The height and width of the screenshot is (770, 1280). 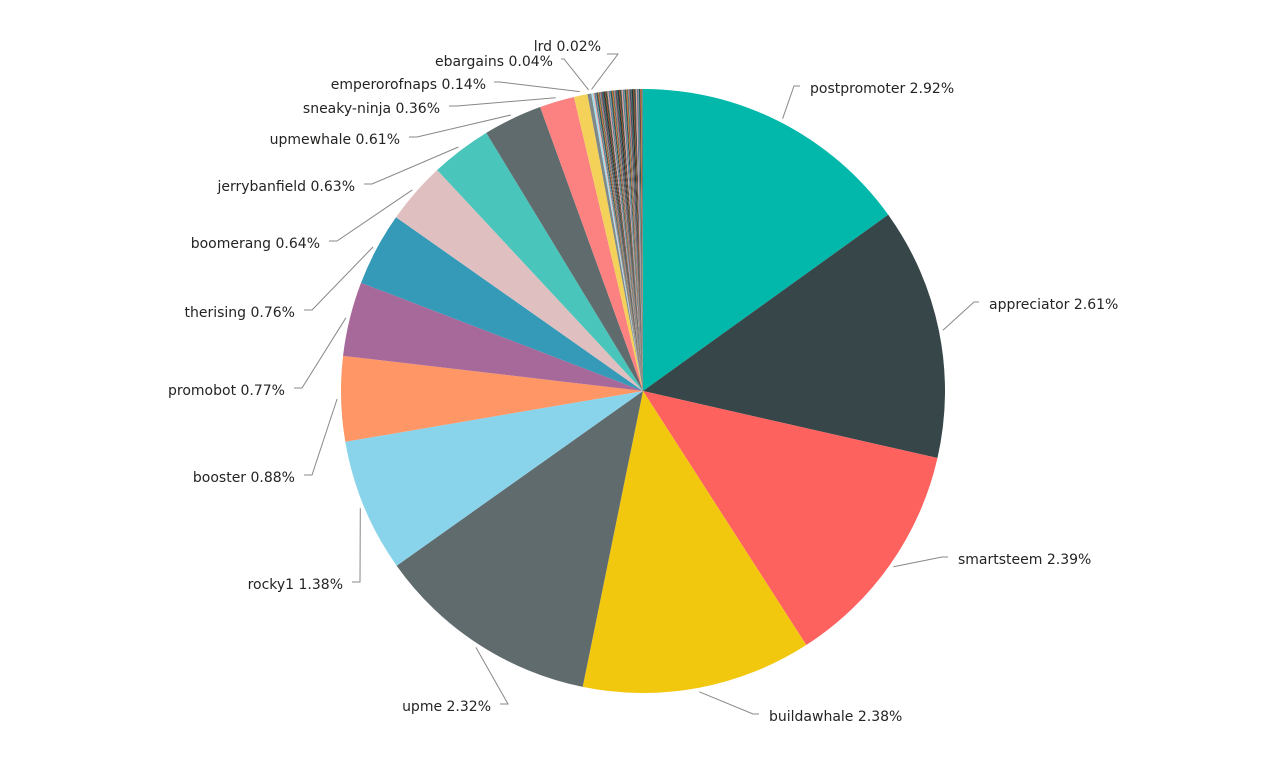 What do you see at coordinates (791, 102) in the screenshot?
I see `leader-line-postpromoter` at bounding box center [791, 102].